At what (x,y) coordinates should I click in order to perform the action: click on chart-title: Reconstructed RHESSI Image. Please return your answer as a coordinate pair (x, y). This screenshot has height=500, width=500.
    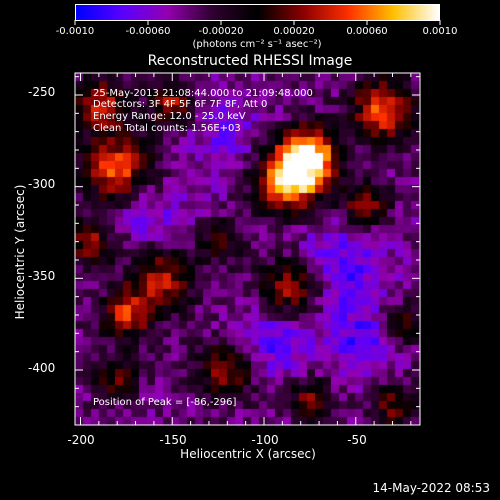
    Looking at the image, I should click on (250, 61).